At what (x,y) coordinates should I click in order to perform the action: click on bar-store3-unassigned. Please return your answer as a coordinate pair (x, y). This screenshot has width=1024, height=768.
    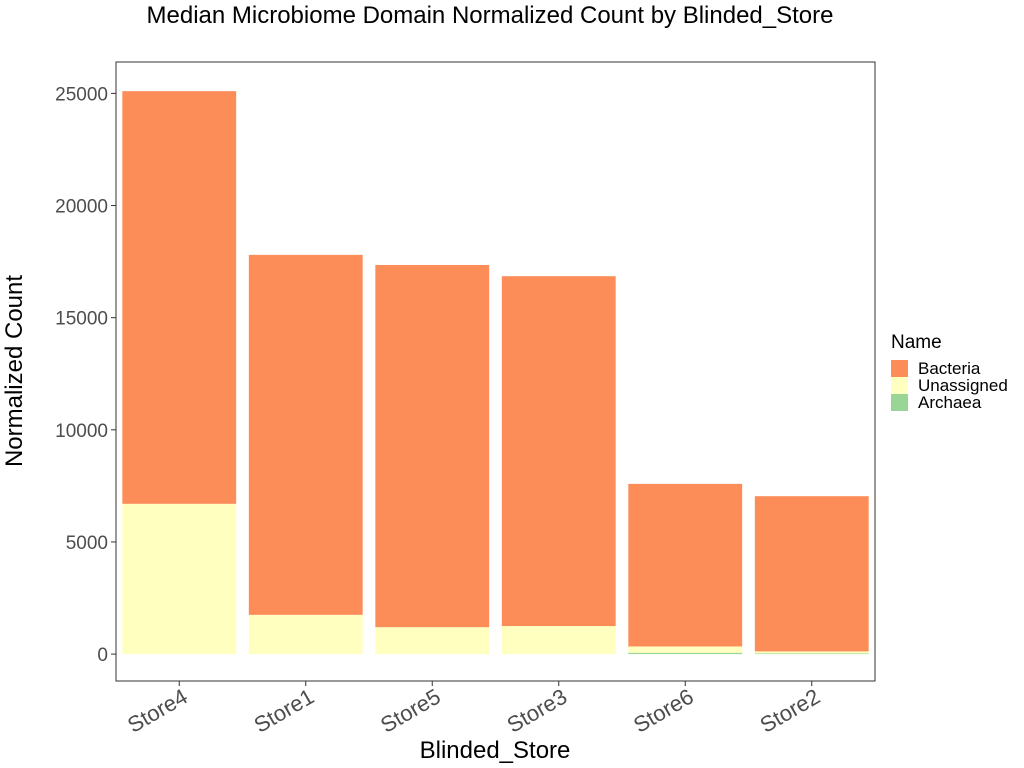
    Looking at the image, I should click on (558, 640).